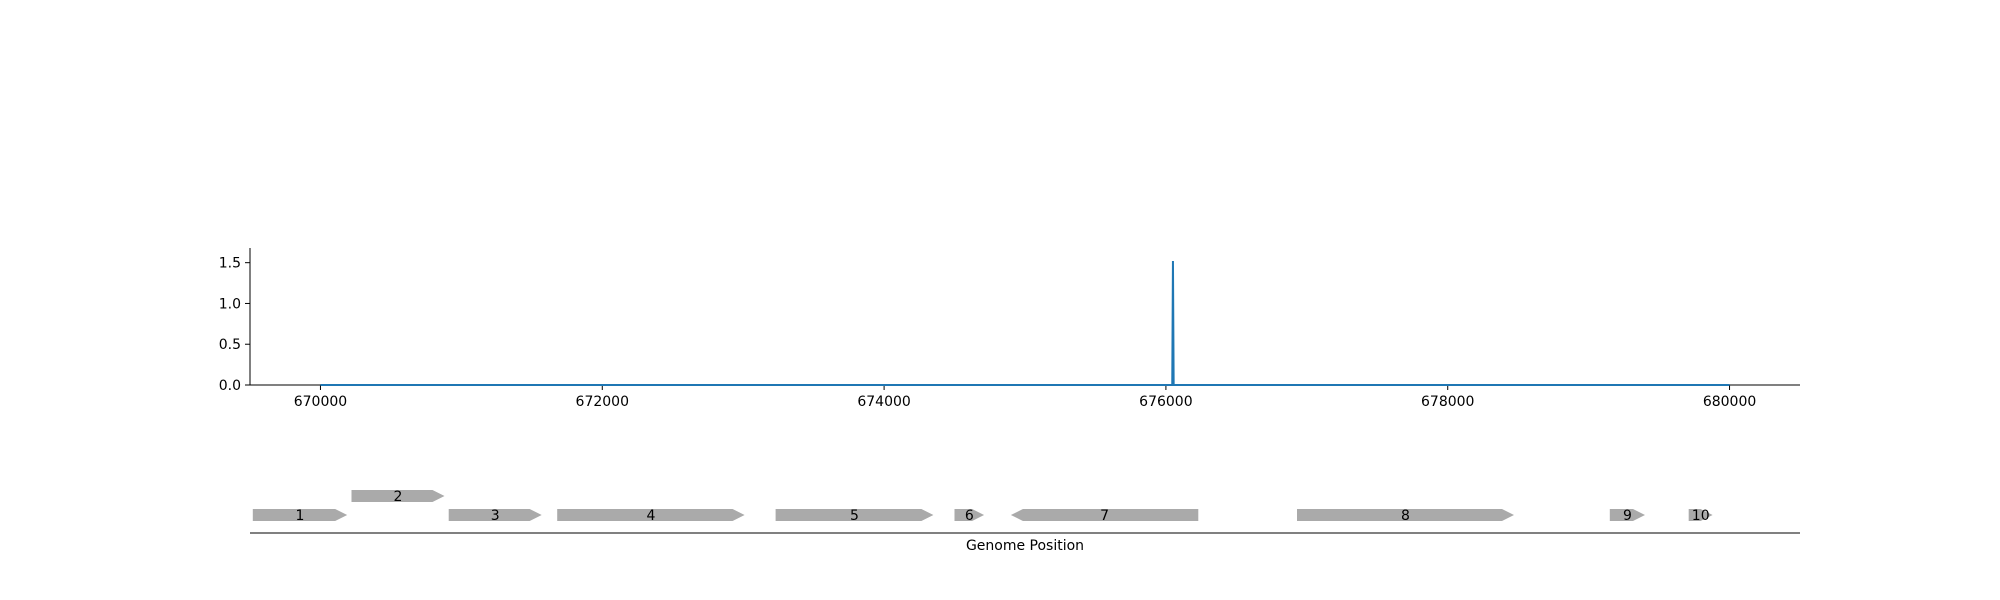  What do you see at coordinates (1025, 546) in the screenshot?
I see `gene-track-x-axis-title: Genome Position` at bounding box center [1025, 546].